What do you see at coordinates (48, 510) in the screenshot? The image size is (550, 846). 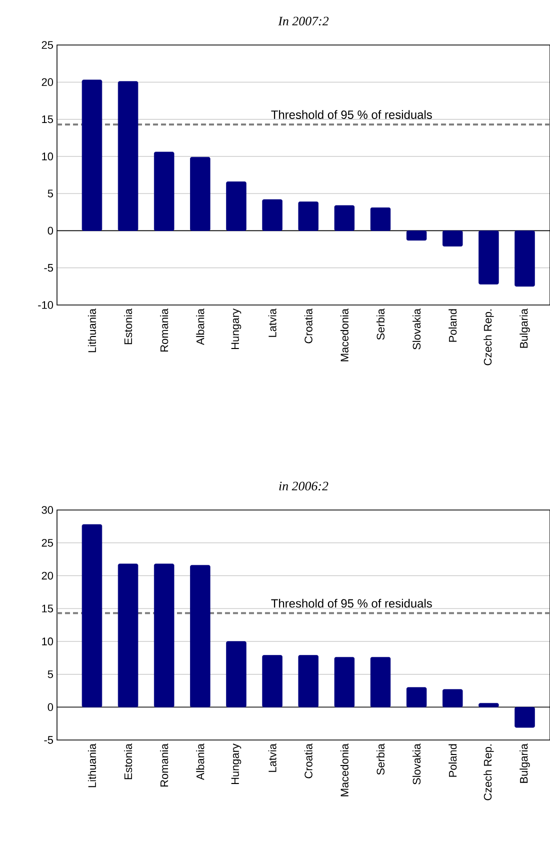 I see `y-tick-label: 30` at bounding box center [48, 510].